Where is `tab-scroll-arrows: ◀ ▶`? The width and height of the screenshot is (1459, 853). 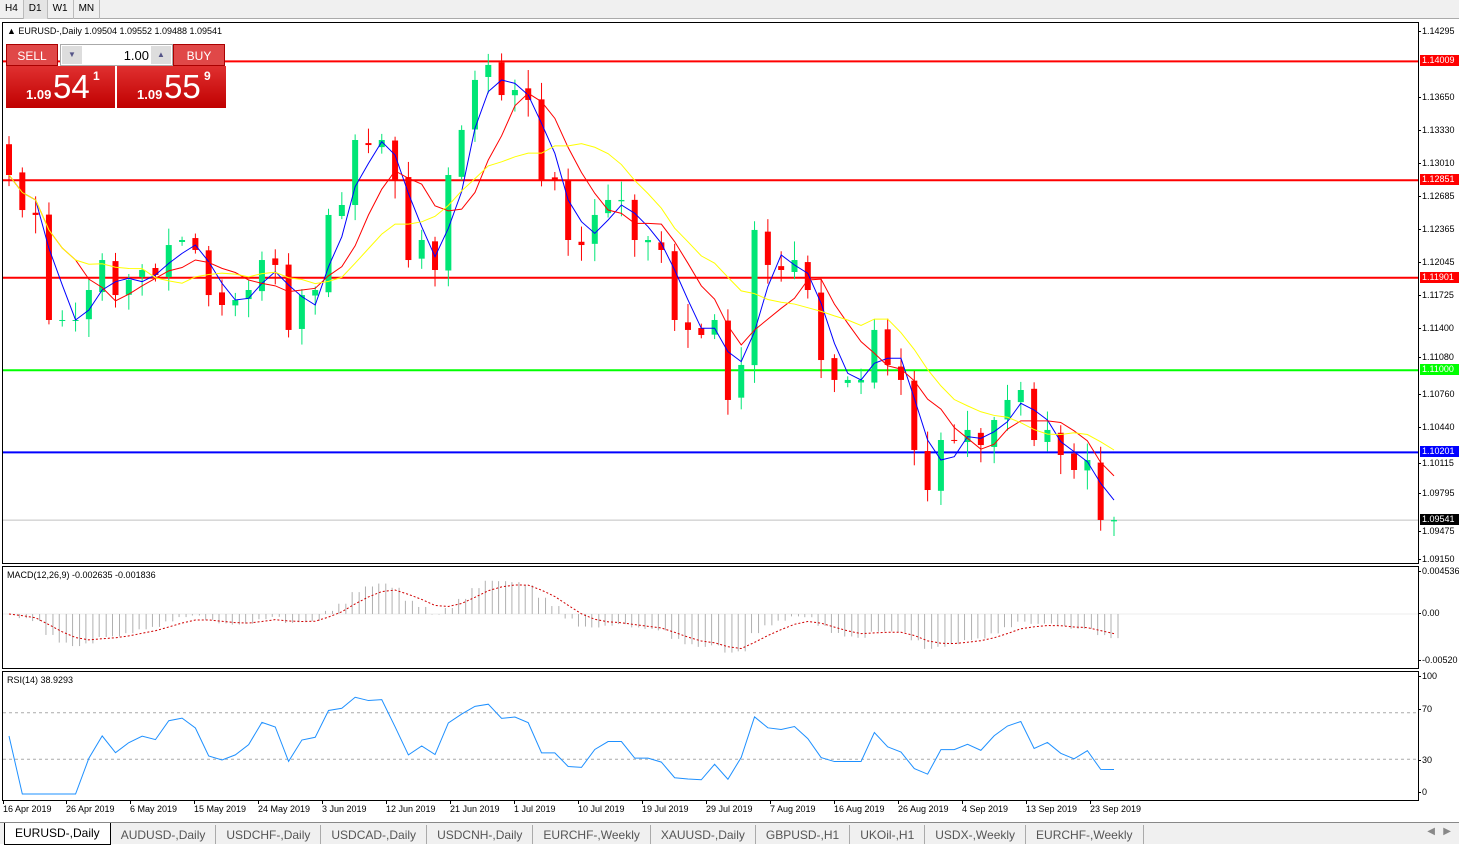
tab-scroll-arrows: ◀ ▶ is located at coordinates (1439, 831).